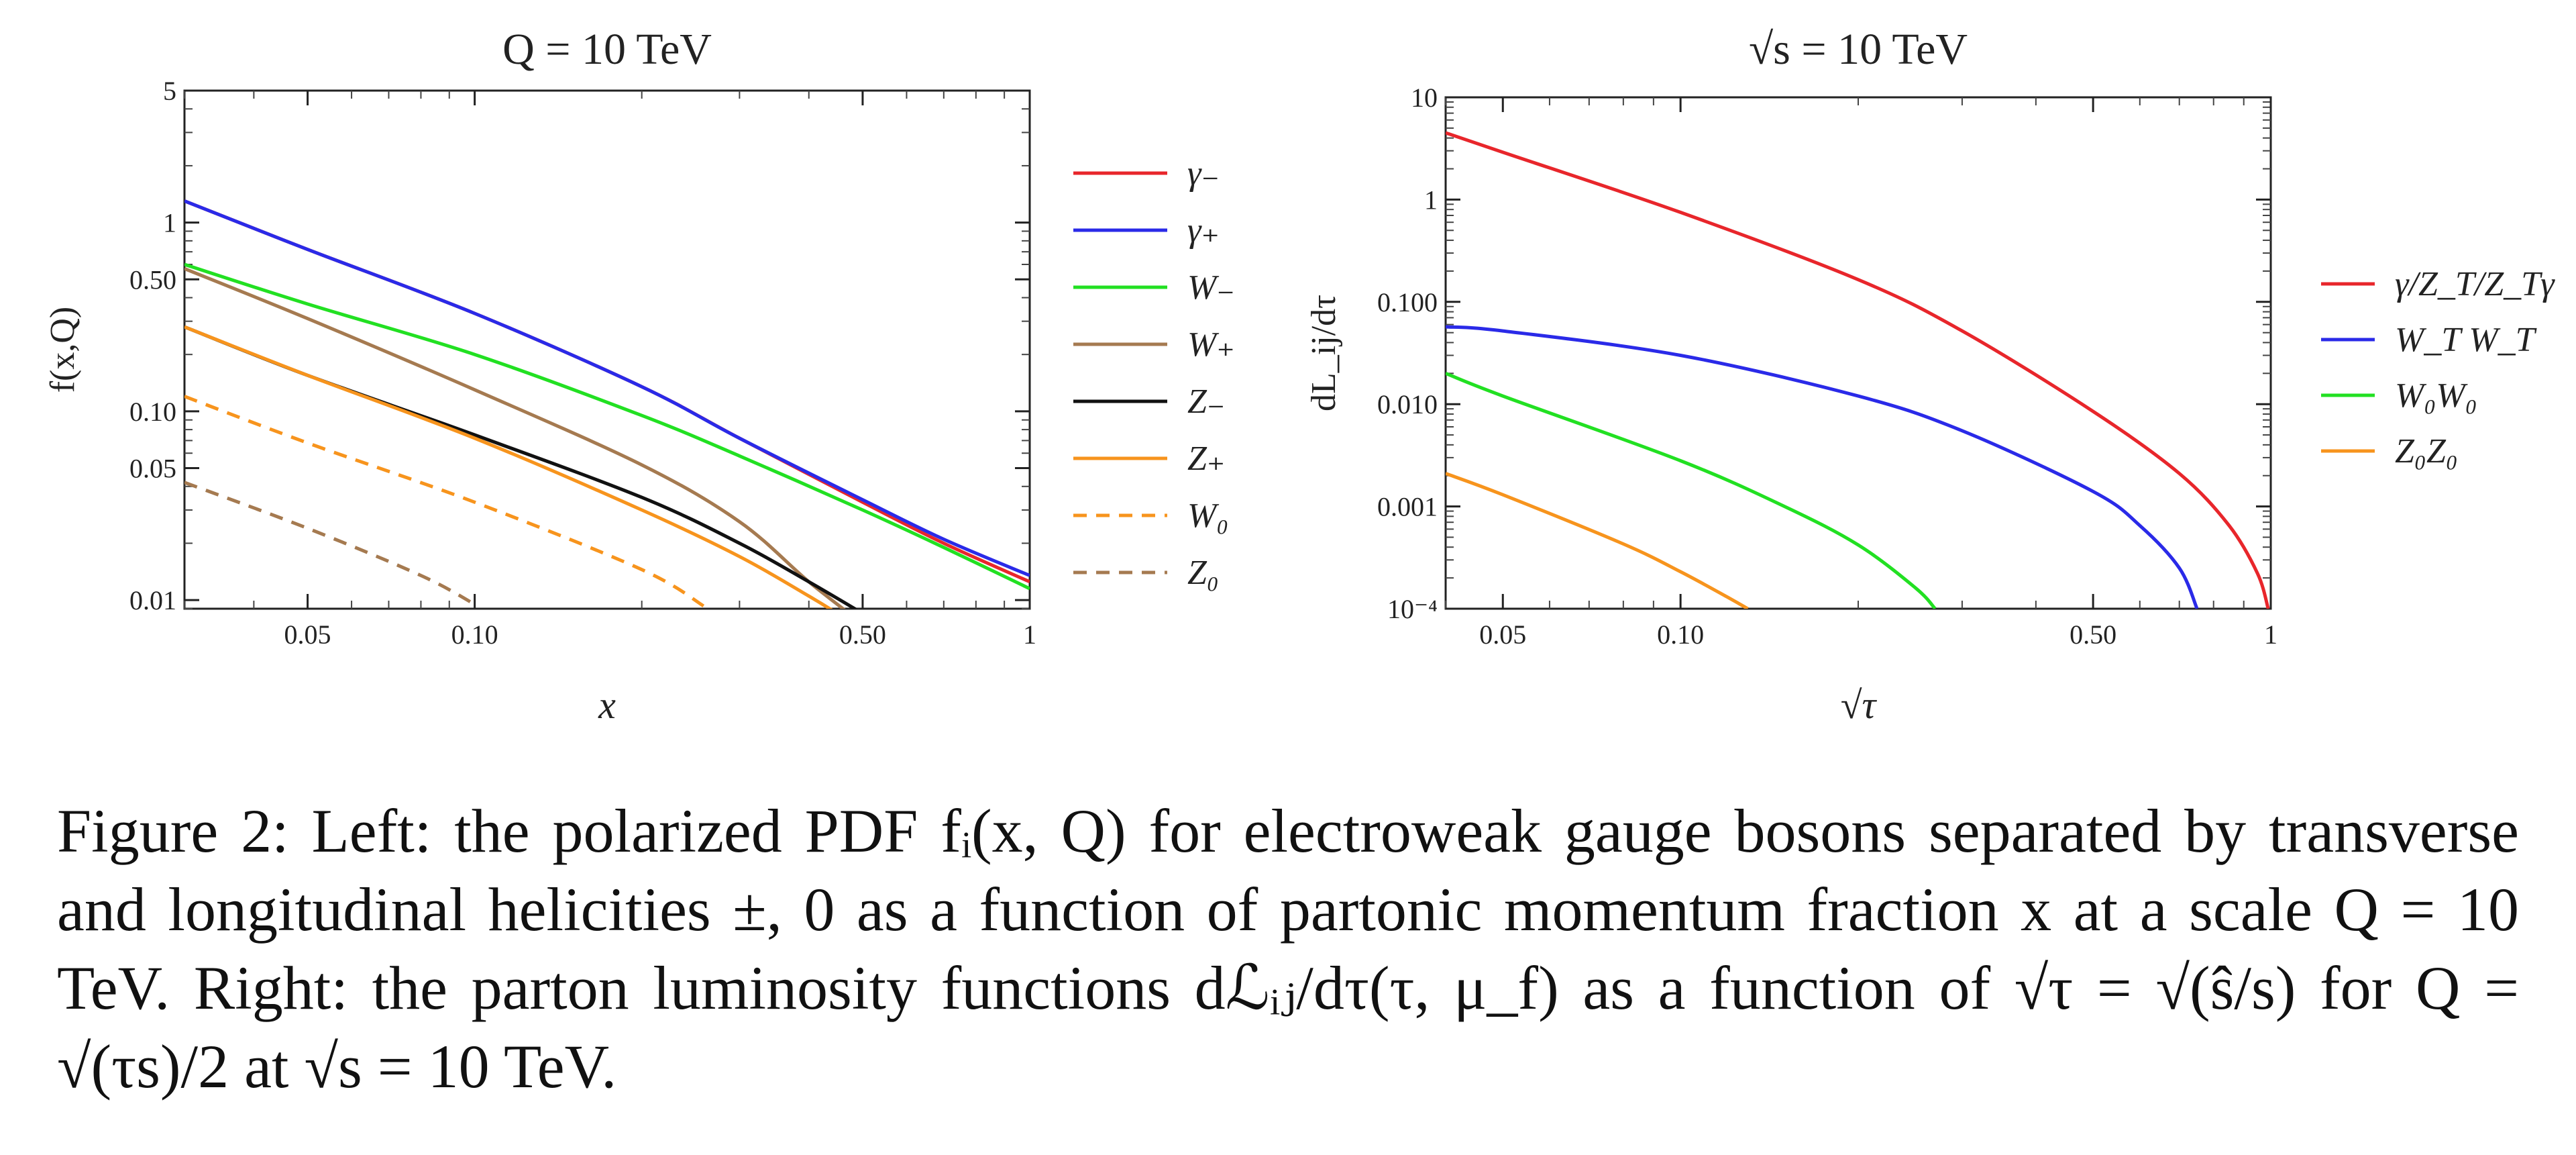 The height and width of the screenshot is (1155, 2576). I want to click on legend-label: Z₊, so click(1206, 459).